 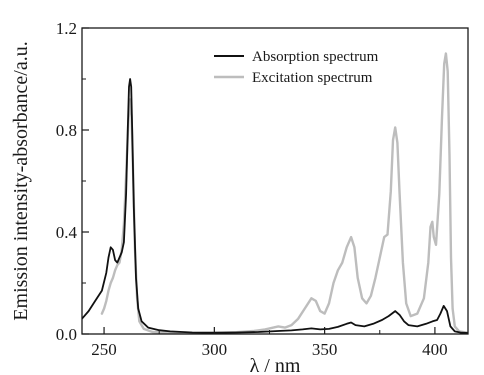 What do you see at coordinates (296, 67) in the screenshot?
I see `legend: Absorption spectrum Excitation spectrum` at bounding box center [296, 67].